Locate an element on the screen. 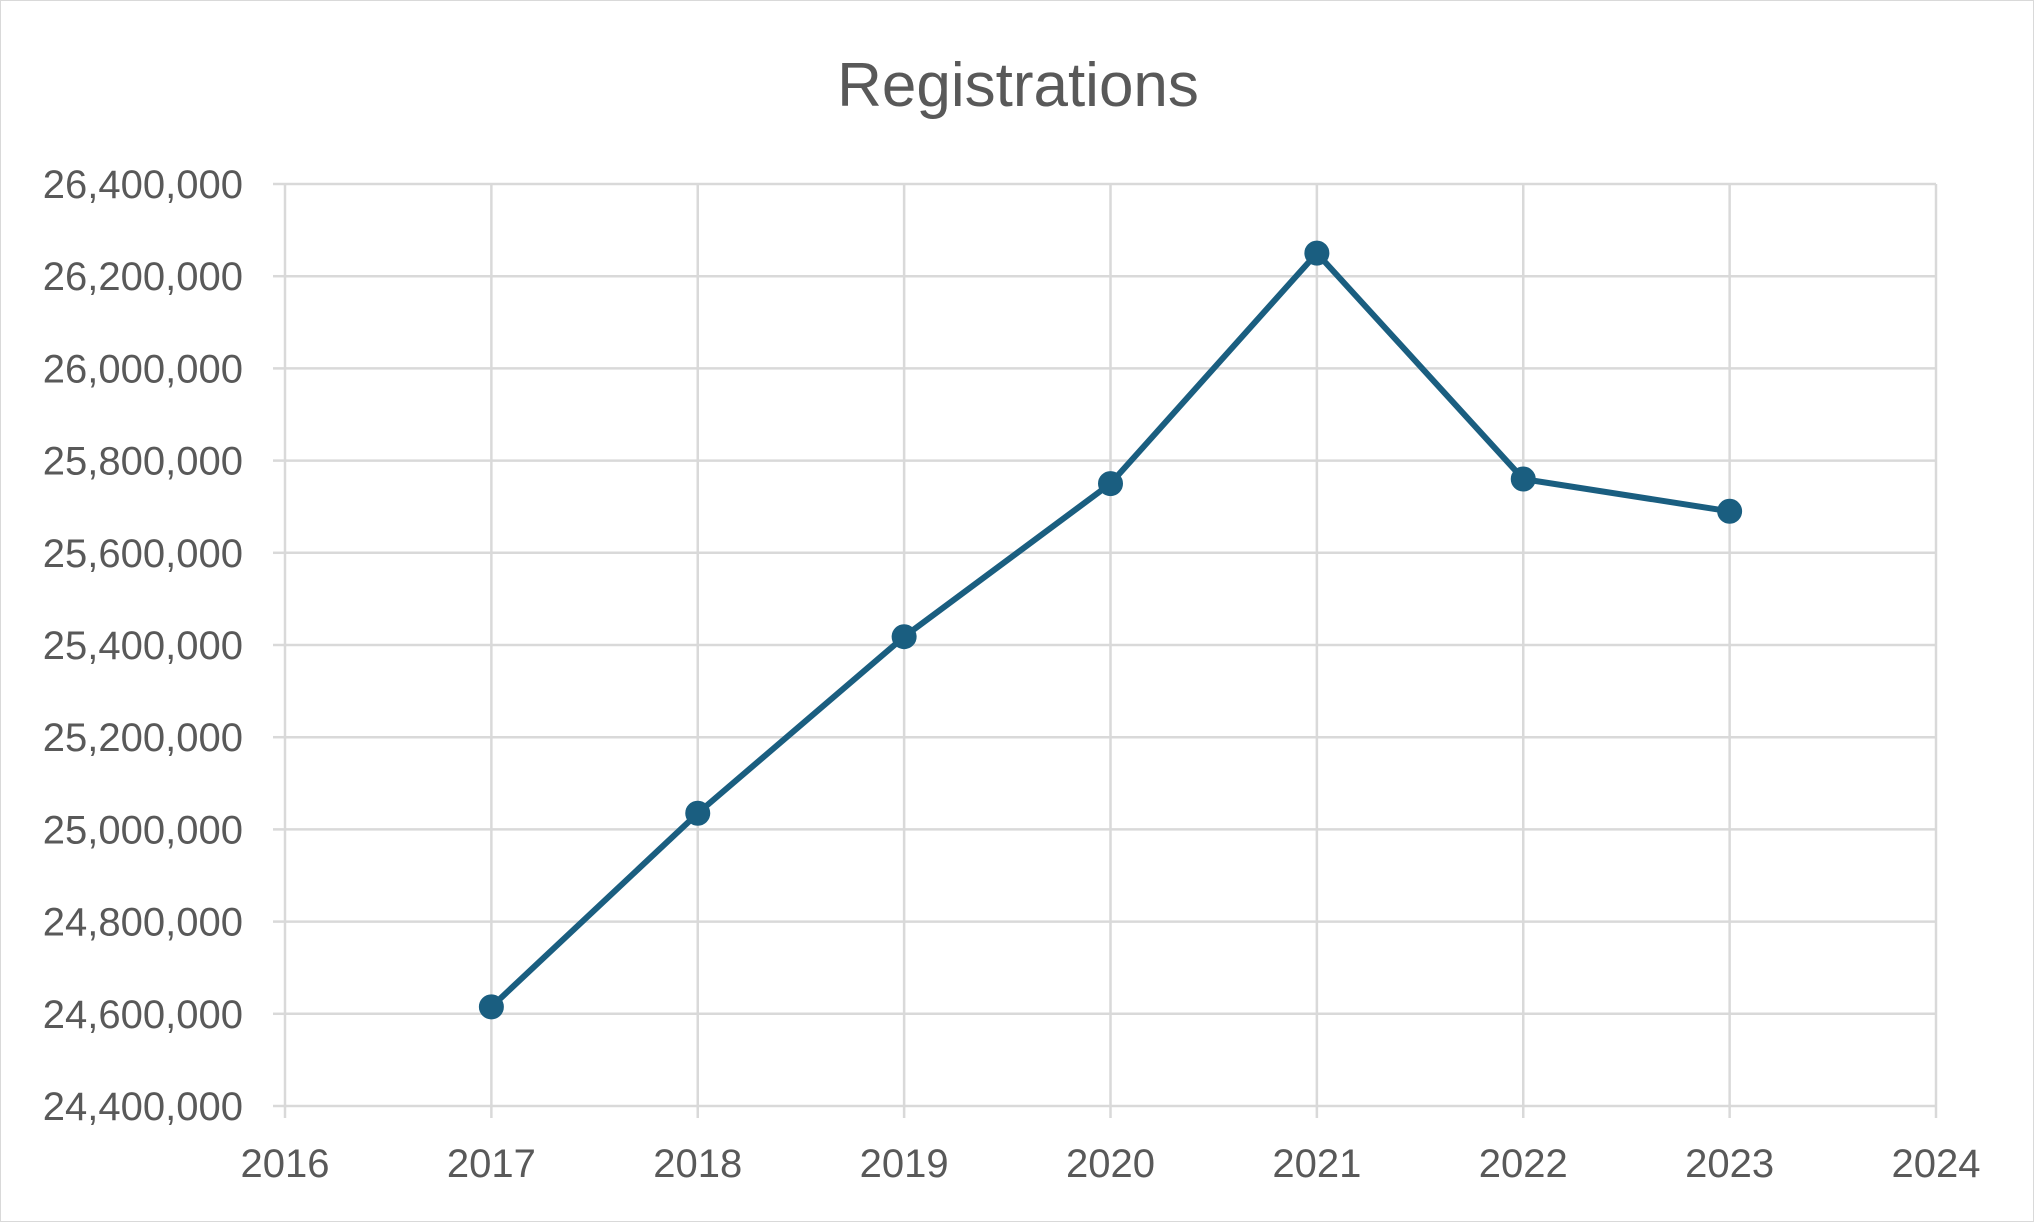 The width and height of the screenshot is (2034, 1223). x-tick-label: 2018 is located at coordinates (697, 1164).